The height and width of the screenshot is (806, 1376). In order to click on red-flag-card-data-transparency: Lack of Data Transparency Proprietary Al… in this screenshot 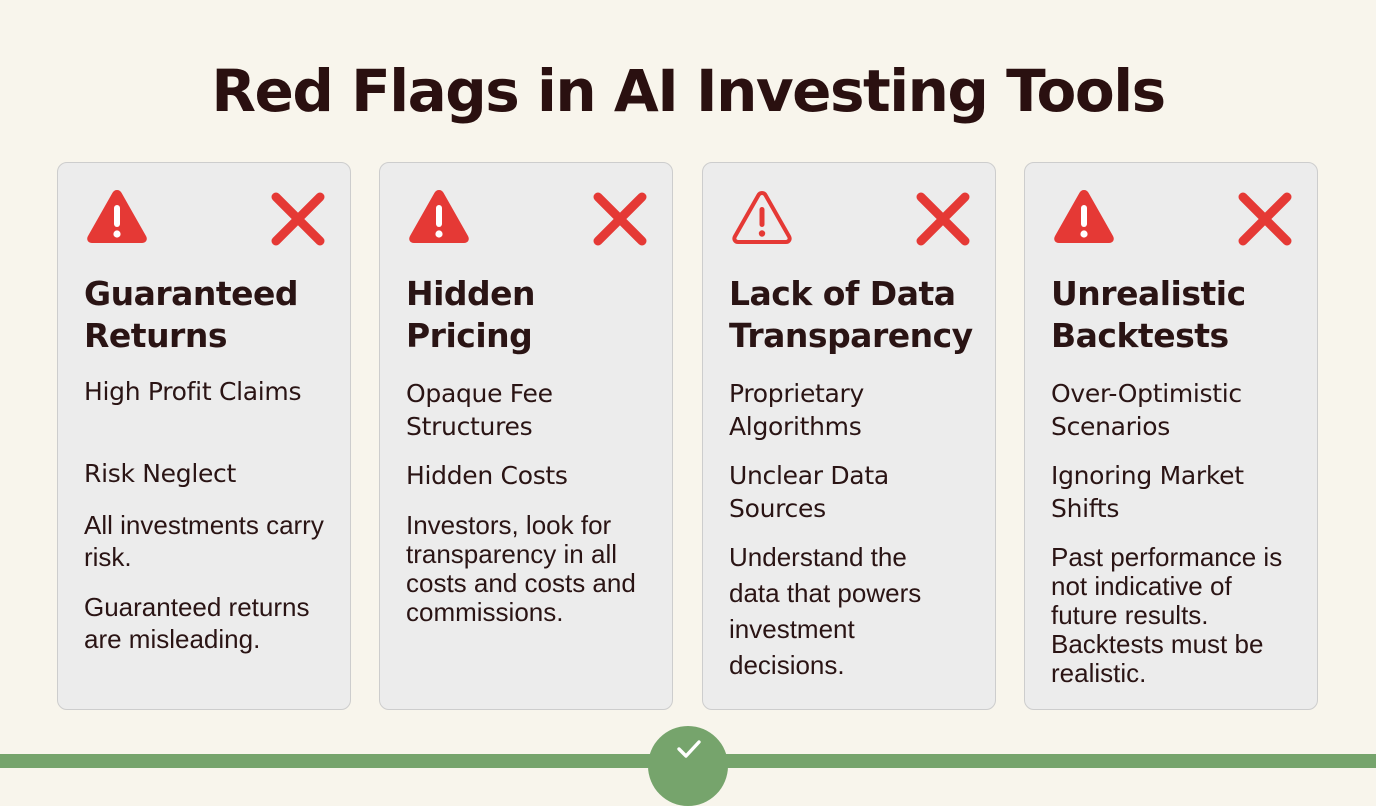, I will do `click(849, 436)`.